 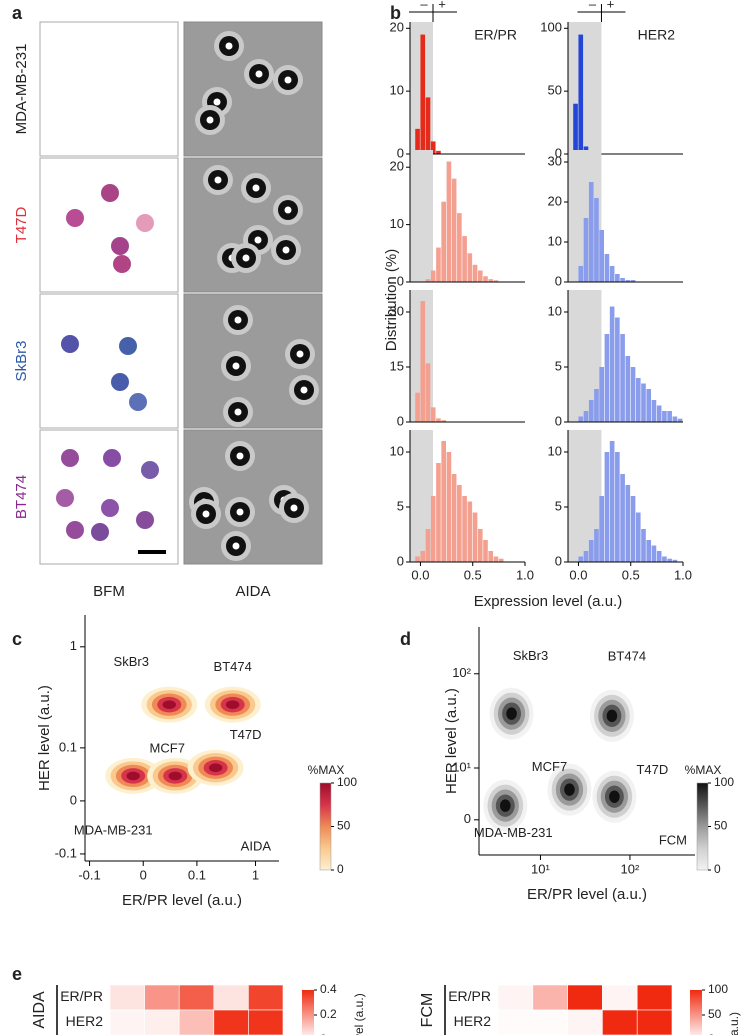 I want to click on row-label: HER2, so click(x=85, y=1021).